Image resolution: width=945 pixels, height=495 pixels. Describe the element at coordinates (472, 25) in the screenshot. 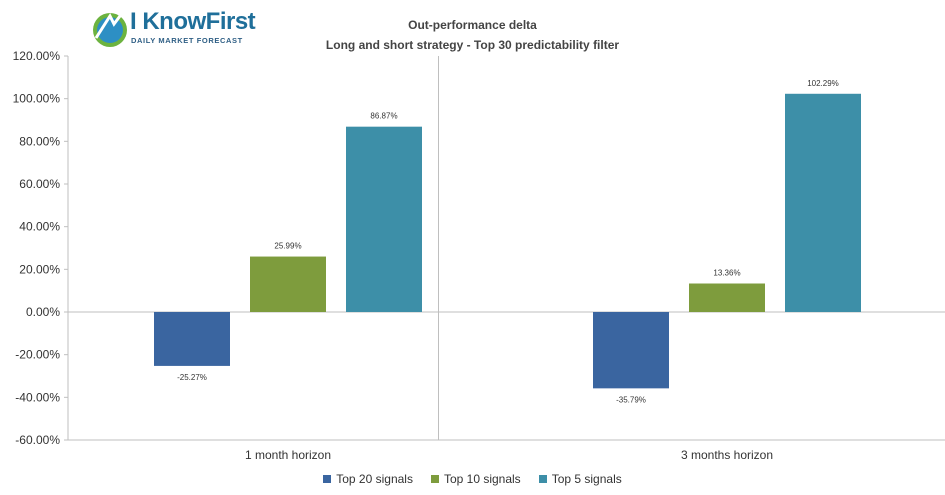

I see `chart-title: Out-performance delta` at that location.